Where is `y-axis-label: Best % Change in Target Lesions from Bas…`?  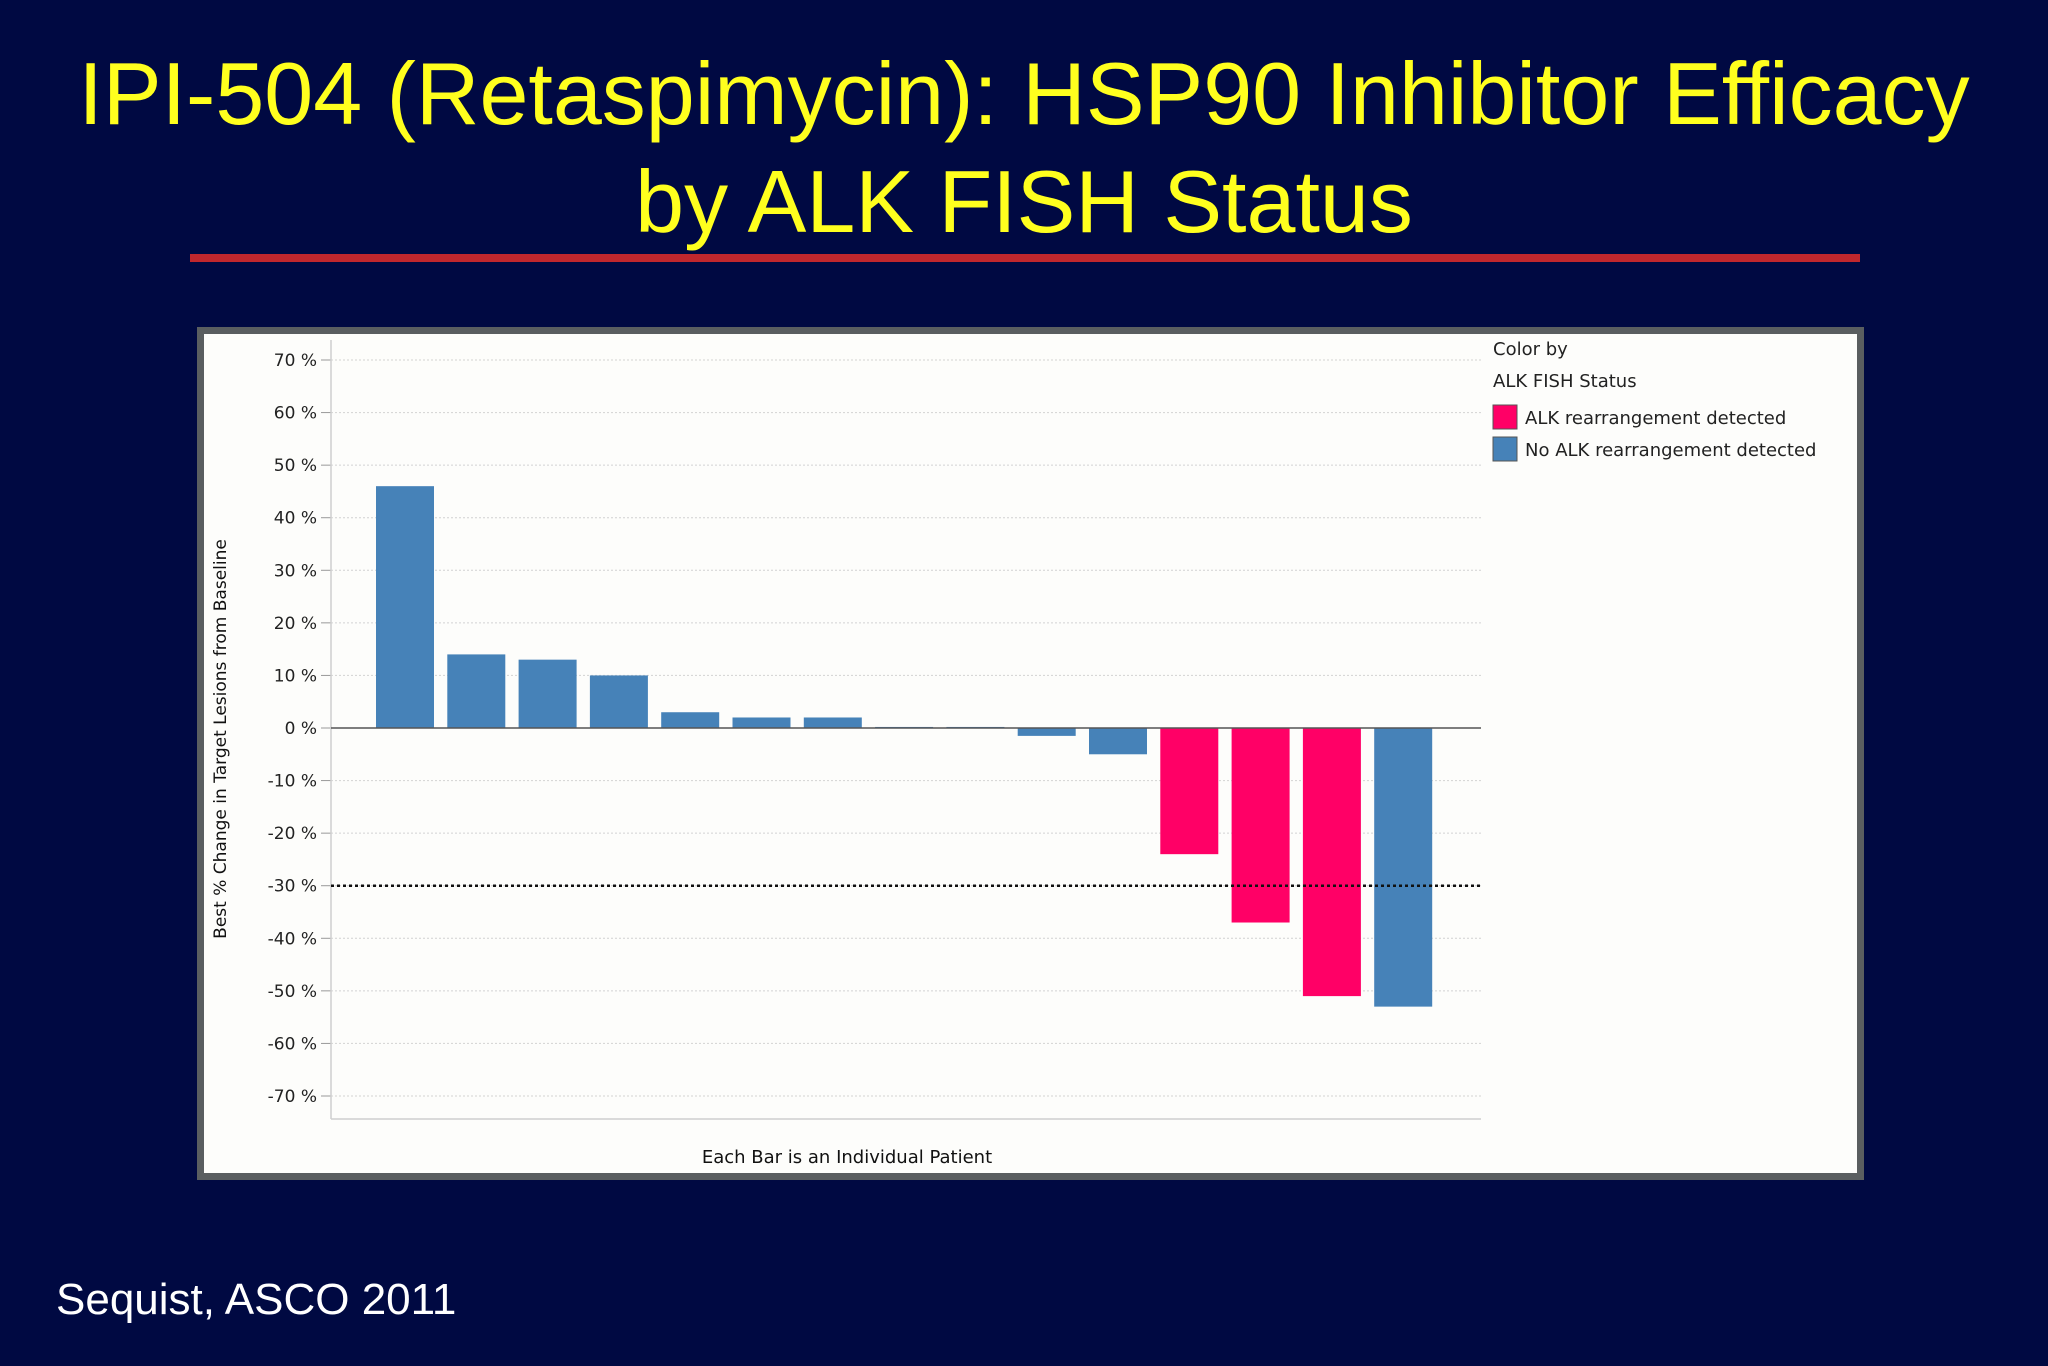
y-axis-label: Best % Change in Target Lesions from Bas… is located at coordinates (221, 739).